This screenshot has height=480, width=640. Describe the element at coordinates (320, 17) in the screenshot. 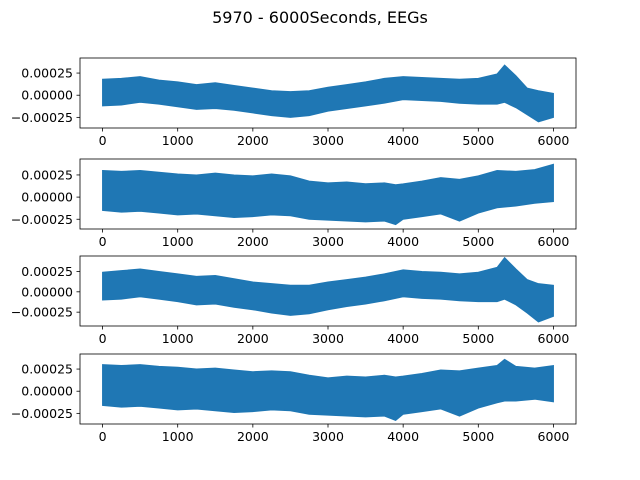

I see `figure-title: 5970 - 6000Seconds, EEGs` at that location.